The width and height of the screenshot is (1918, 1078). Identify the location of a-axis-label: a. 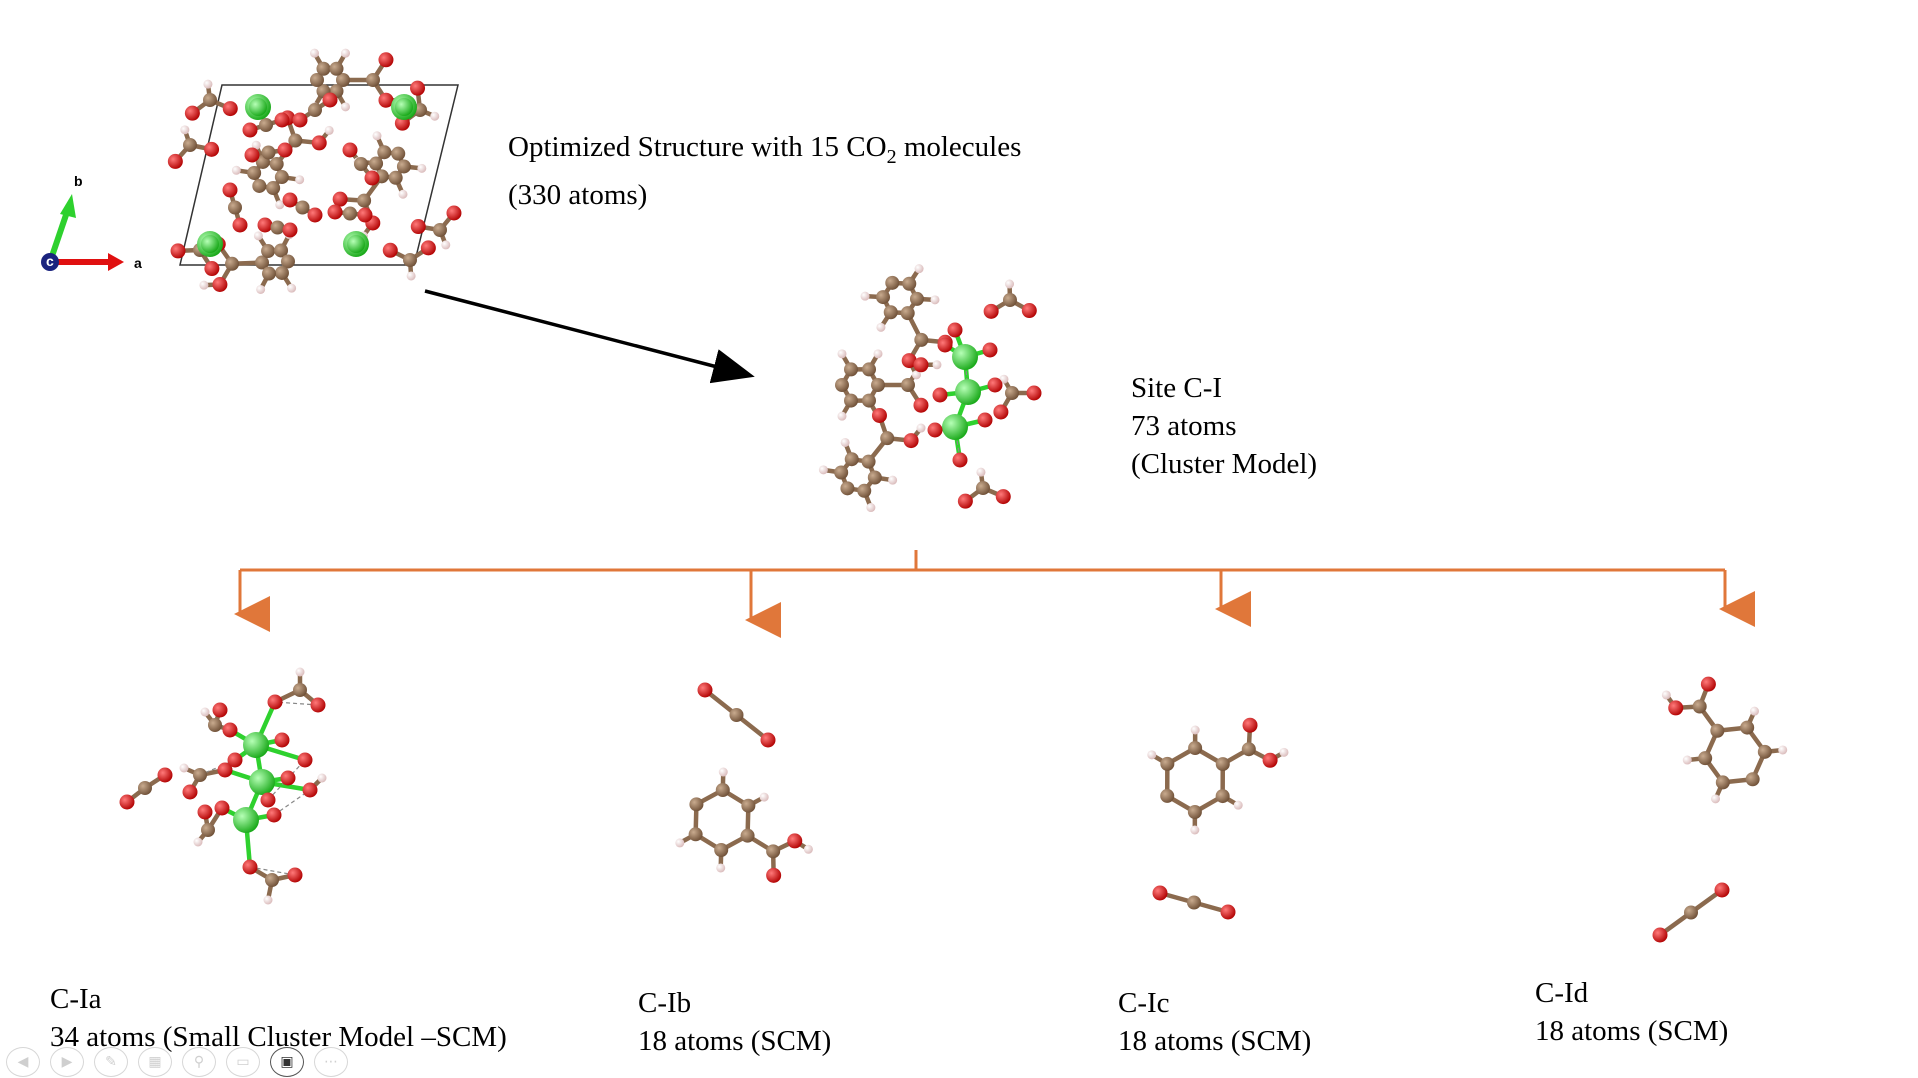
(138, 263).